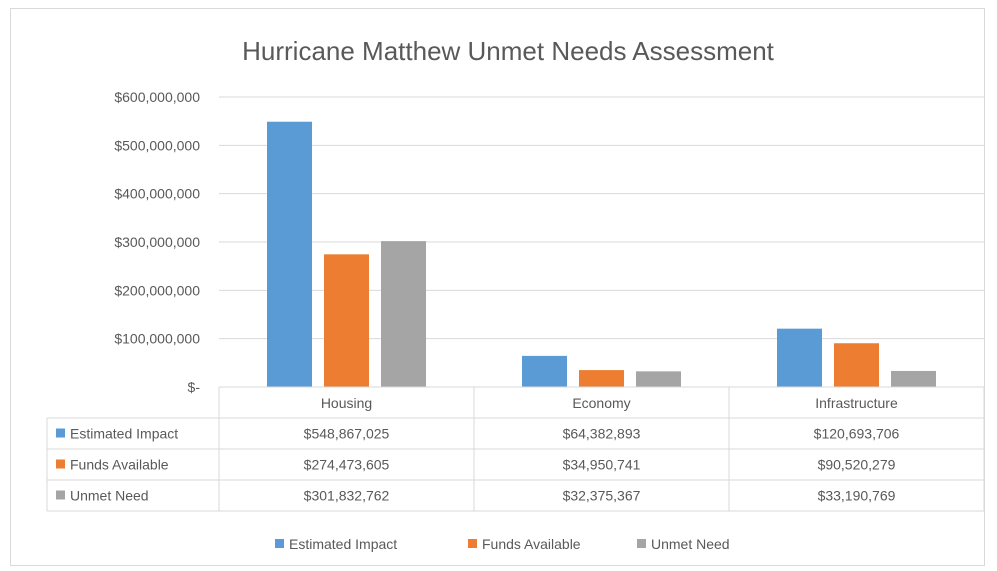  I want to click on legend-label: Estimated Impact, so click(343, 544).